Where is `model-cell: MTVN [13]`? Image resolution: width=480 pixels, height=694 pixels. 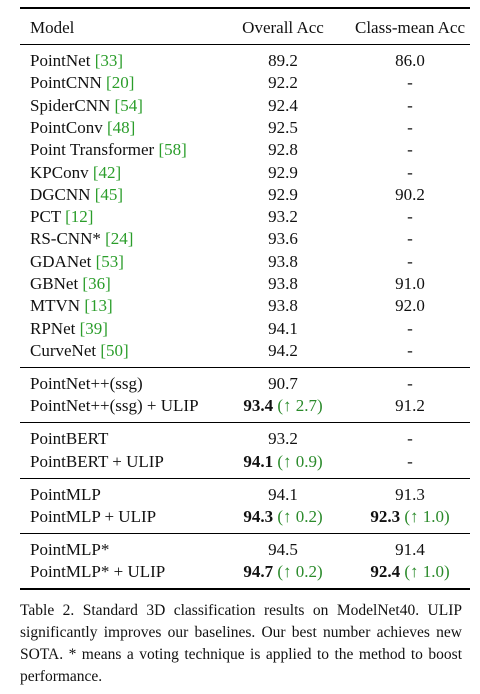
model-cell: MTVN [13] is located at coordinates (71, 306).